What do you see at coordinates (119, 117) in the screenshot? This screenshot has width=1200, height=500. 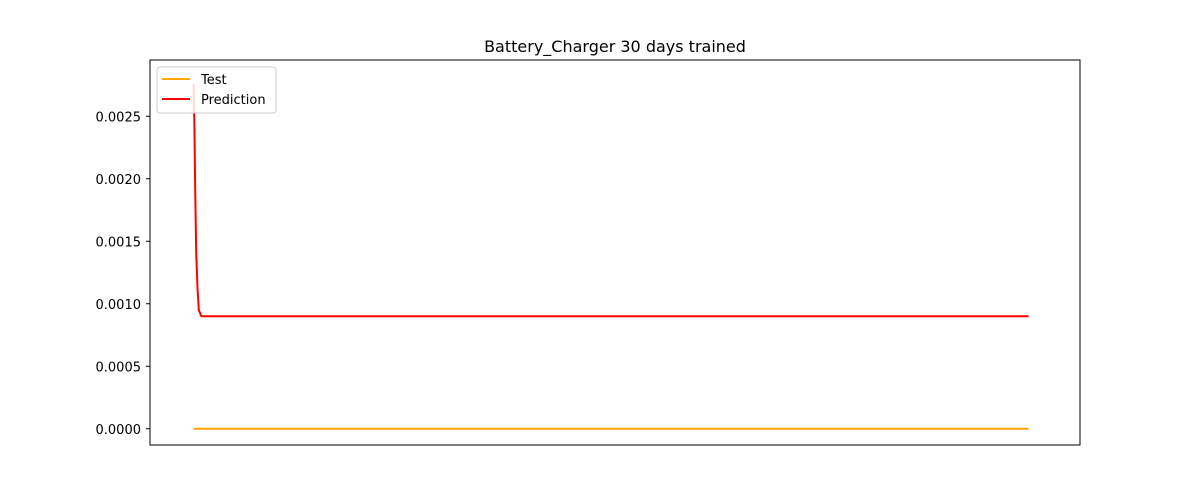 I see `y-tick-label: 0.0025` at bounding box center [119, 117].